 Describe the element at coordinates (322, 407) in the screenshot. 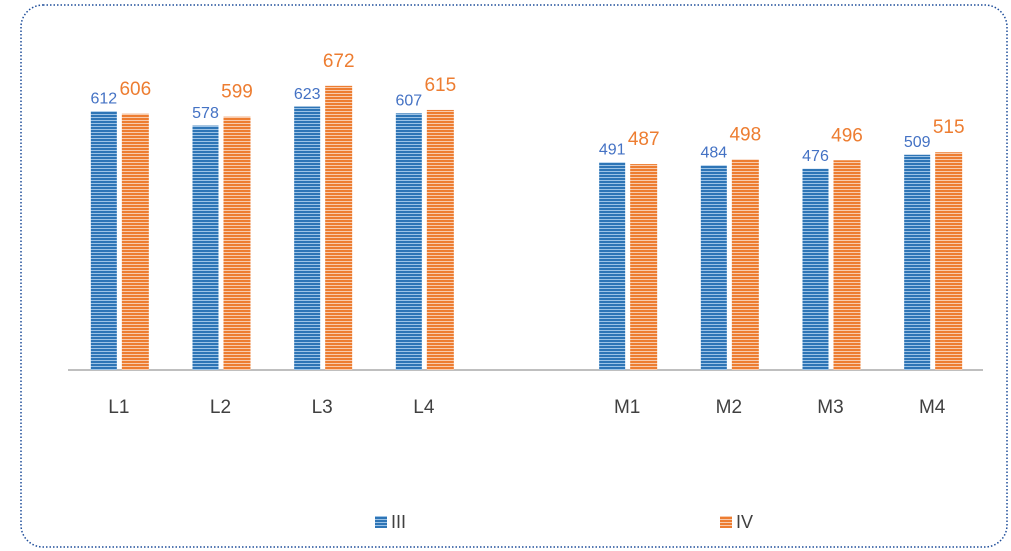

I see `x-tick-label: L3` at that location.